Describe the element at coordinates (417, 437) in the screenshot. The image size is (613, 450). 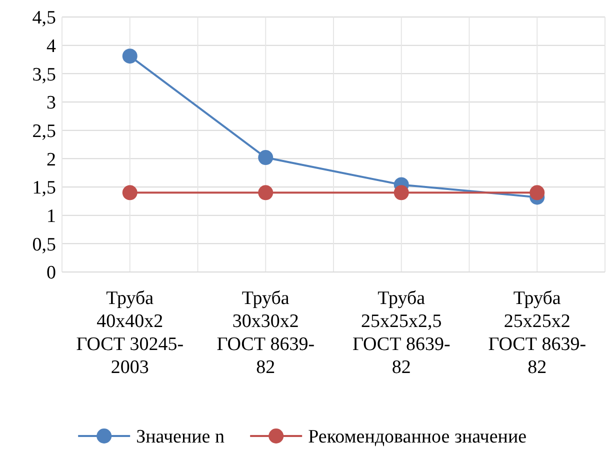
I see `legend-label: Рекомендованное значение` at that location.